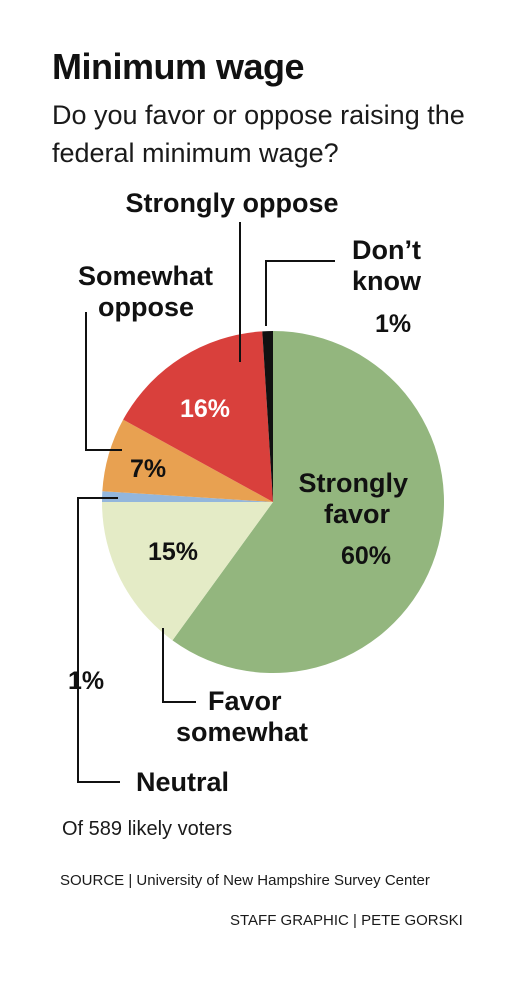 This screenshot has height=999, width=526. I want to click on pie-slice-strongly-oppose, so click(198, 416).